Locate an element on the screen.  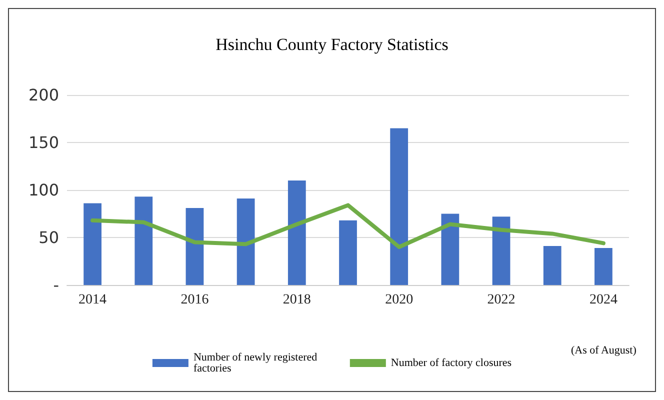
line-series is located at coordinates (348, 226).